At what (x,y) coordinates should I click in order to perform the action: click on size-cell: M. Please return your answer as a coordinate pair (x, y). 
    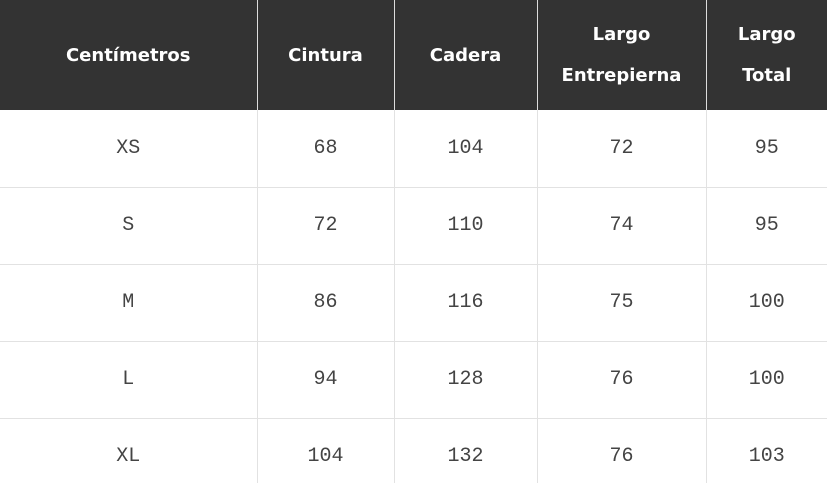
    Looking at the image, I should click on (129, 303).